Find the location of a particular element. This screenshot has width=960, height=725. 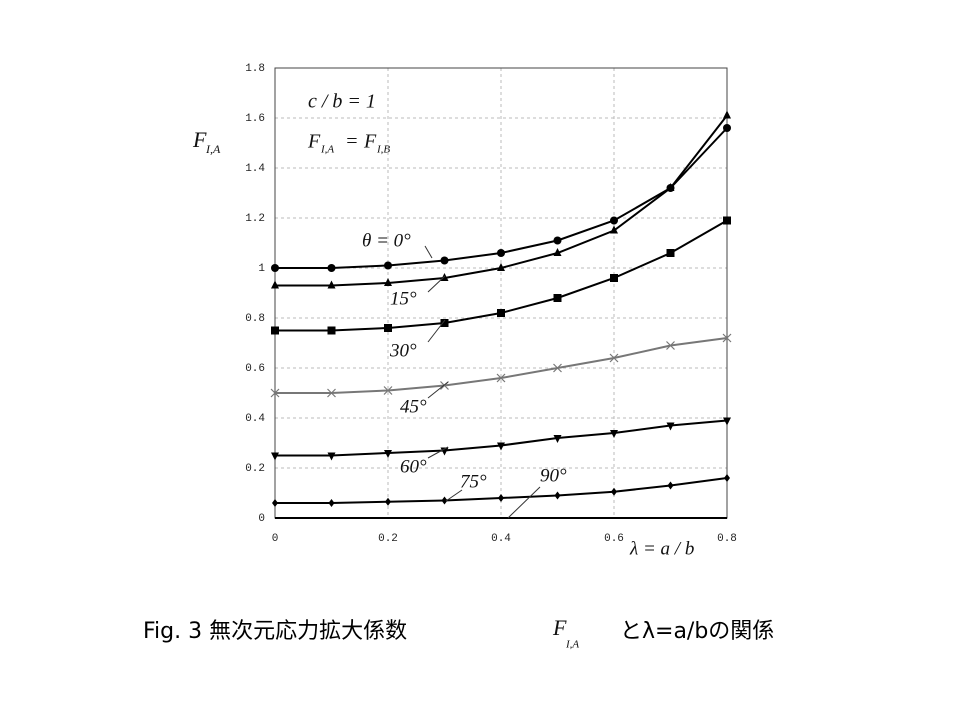

annotation: = is located at coordinates (352, 142).